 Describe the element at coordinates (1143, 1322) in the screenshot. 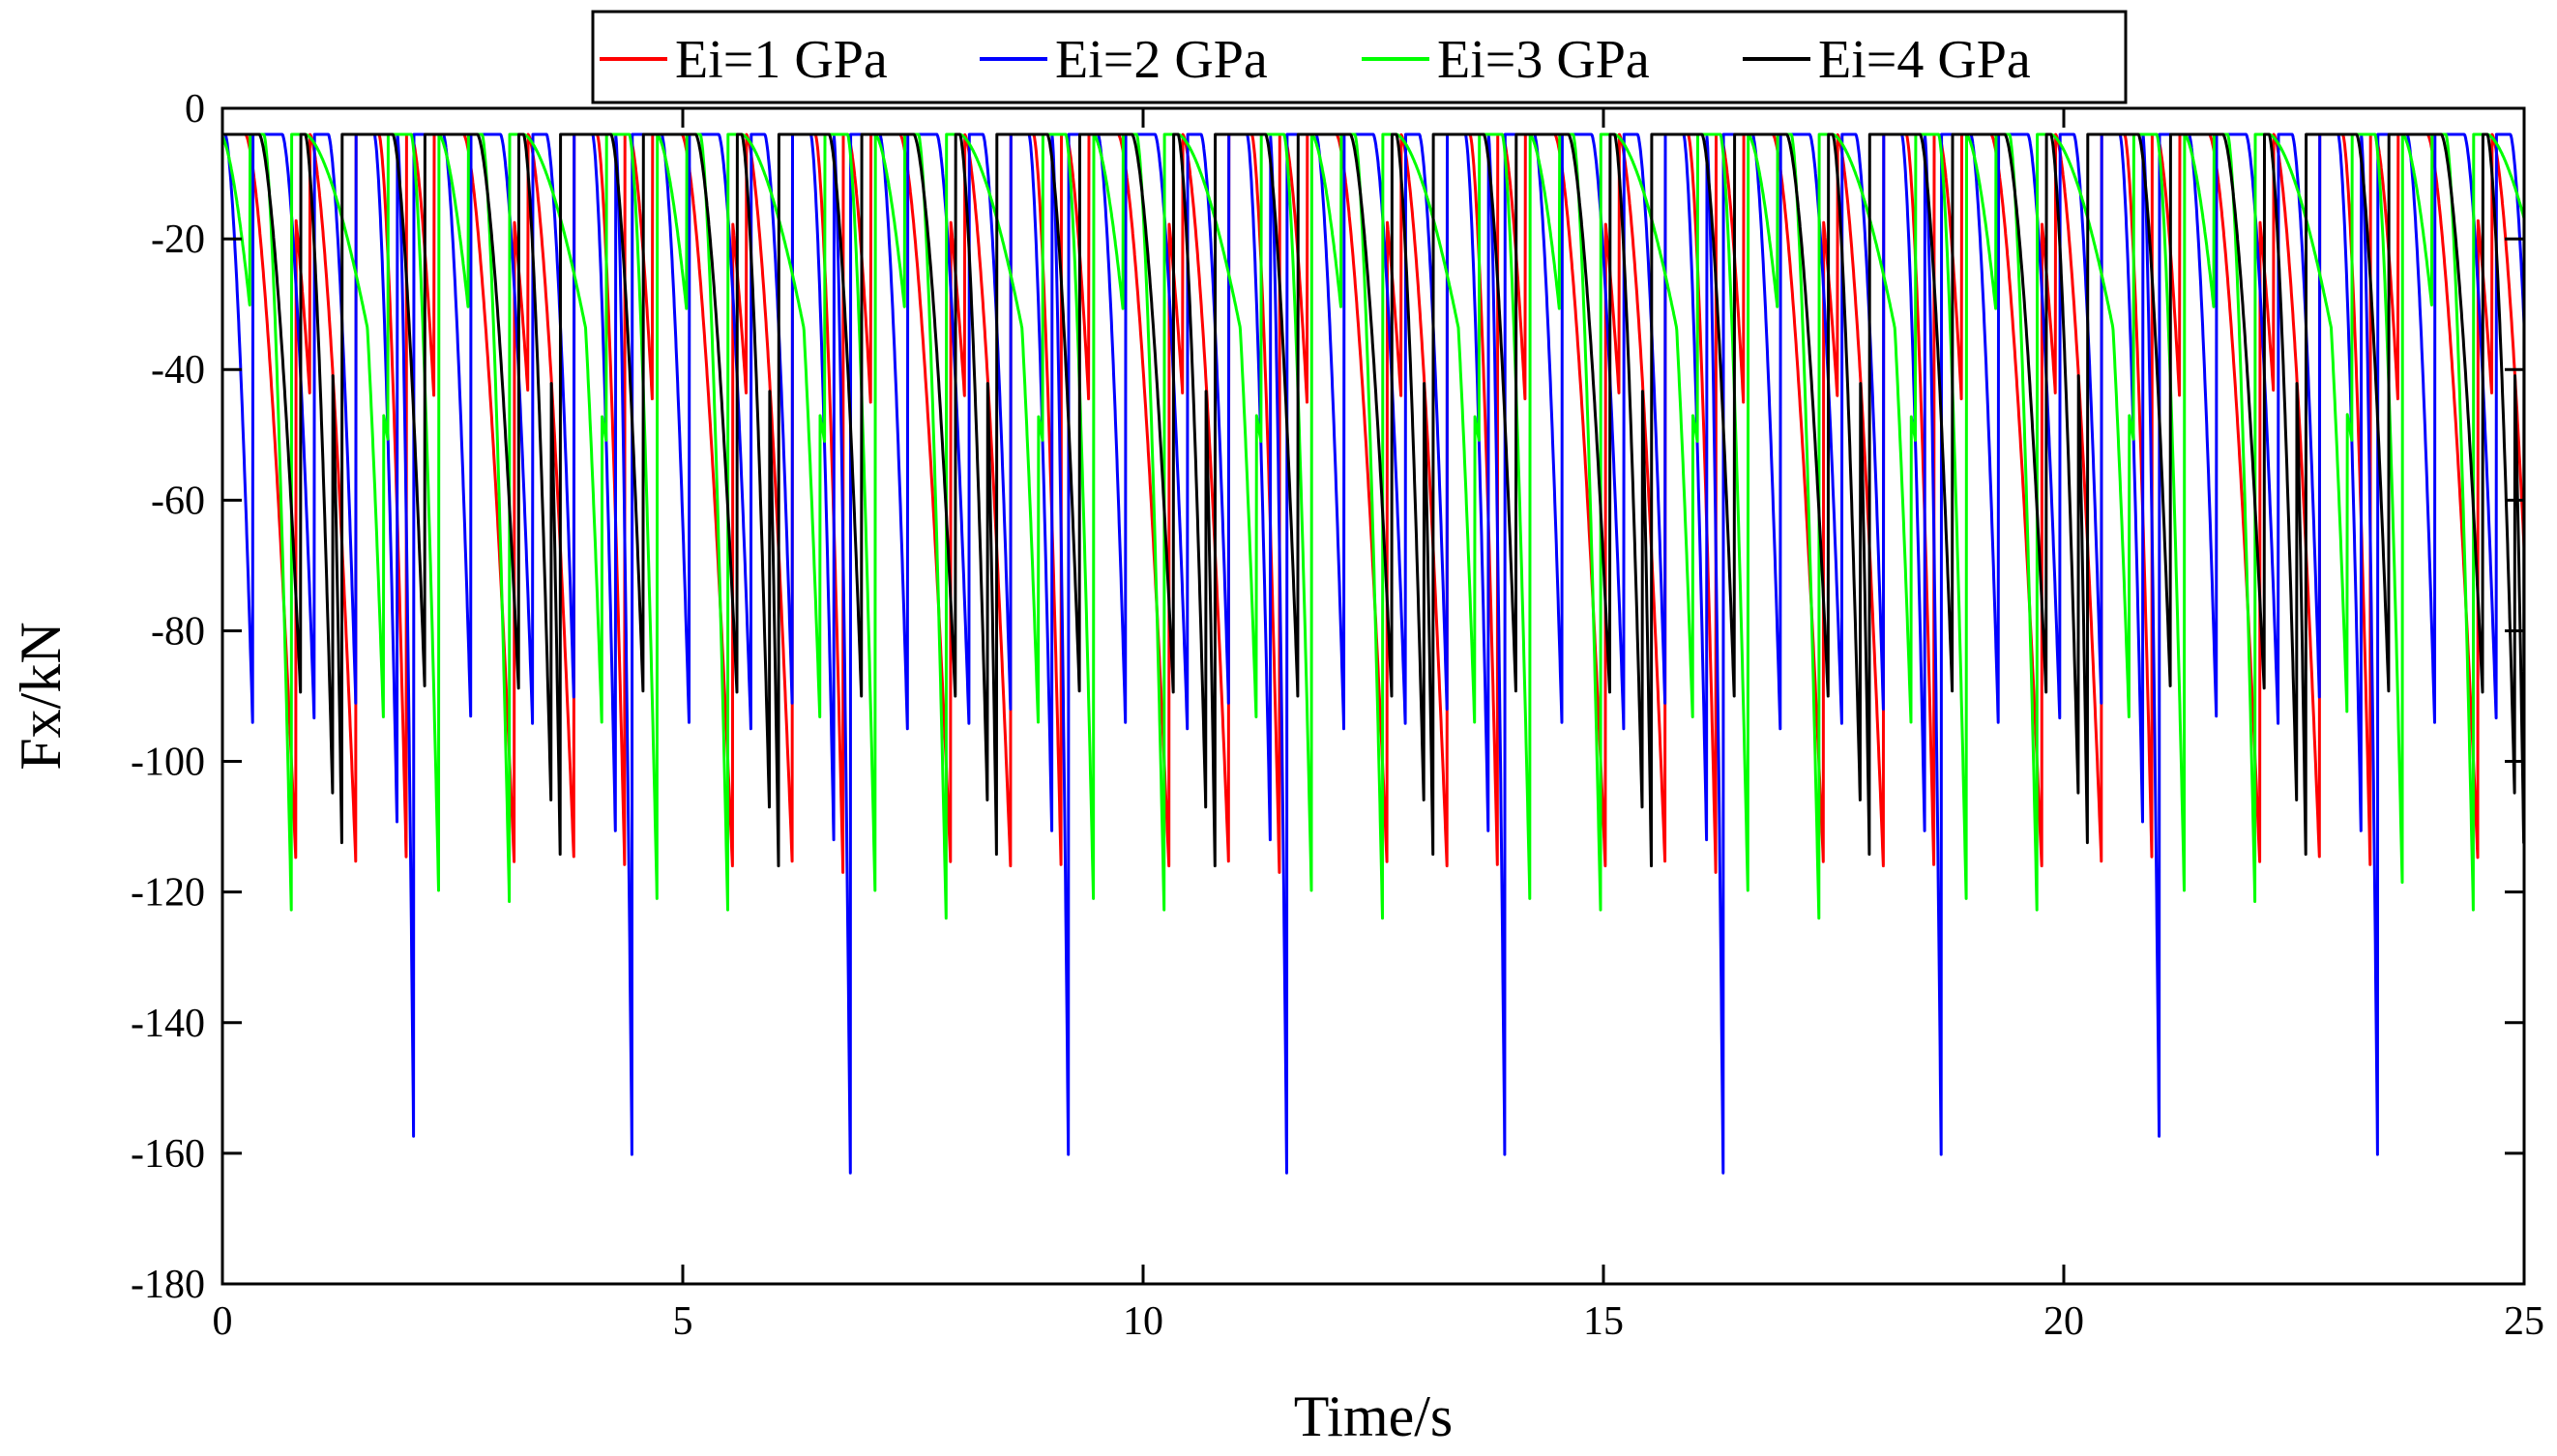

I see `x-tick-label: 10` at that location.